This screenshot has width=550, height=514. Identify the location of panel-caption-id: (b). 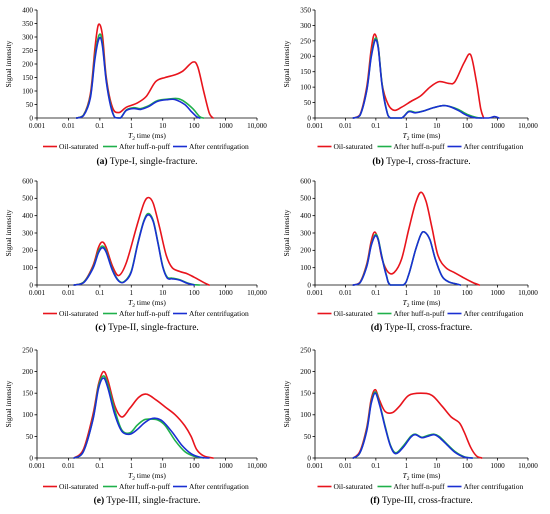
(378, 161).